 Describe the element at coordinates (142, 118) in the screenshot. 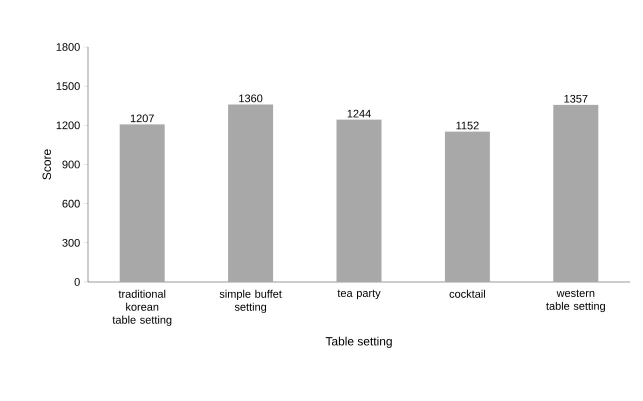

I see `data-label: 1207` at that location.